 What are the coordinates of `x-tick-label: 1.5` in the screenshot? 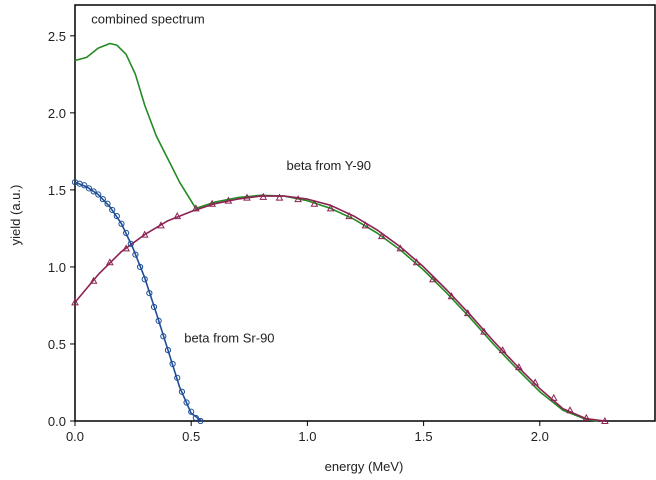 It's located at (424, 436).